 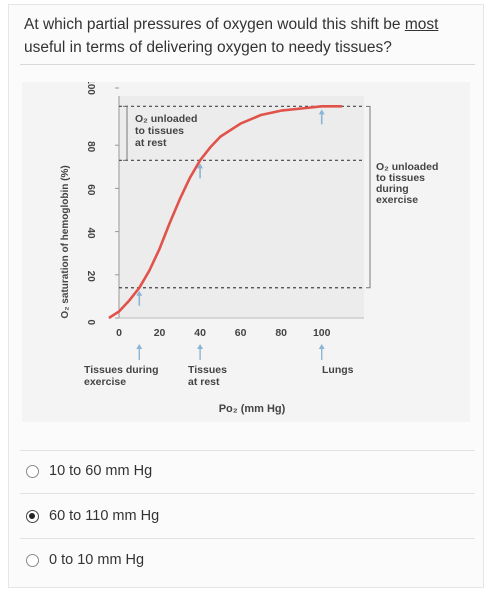 I want to click on label-tissues-rest: Tissues, so click(x=207, y=370).